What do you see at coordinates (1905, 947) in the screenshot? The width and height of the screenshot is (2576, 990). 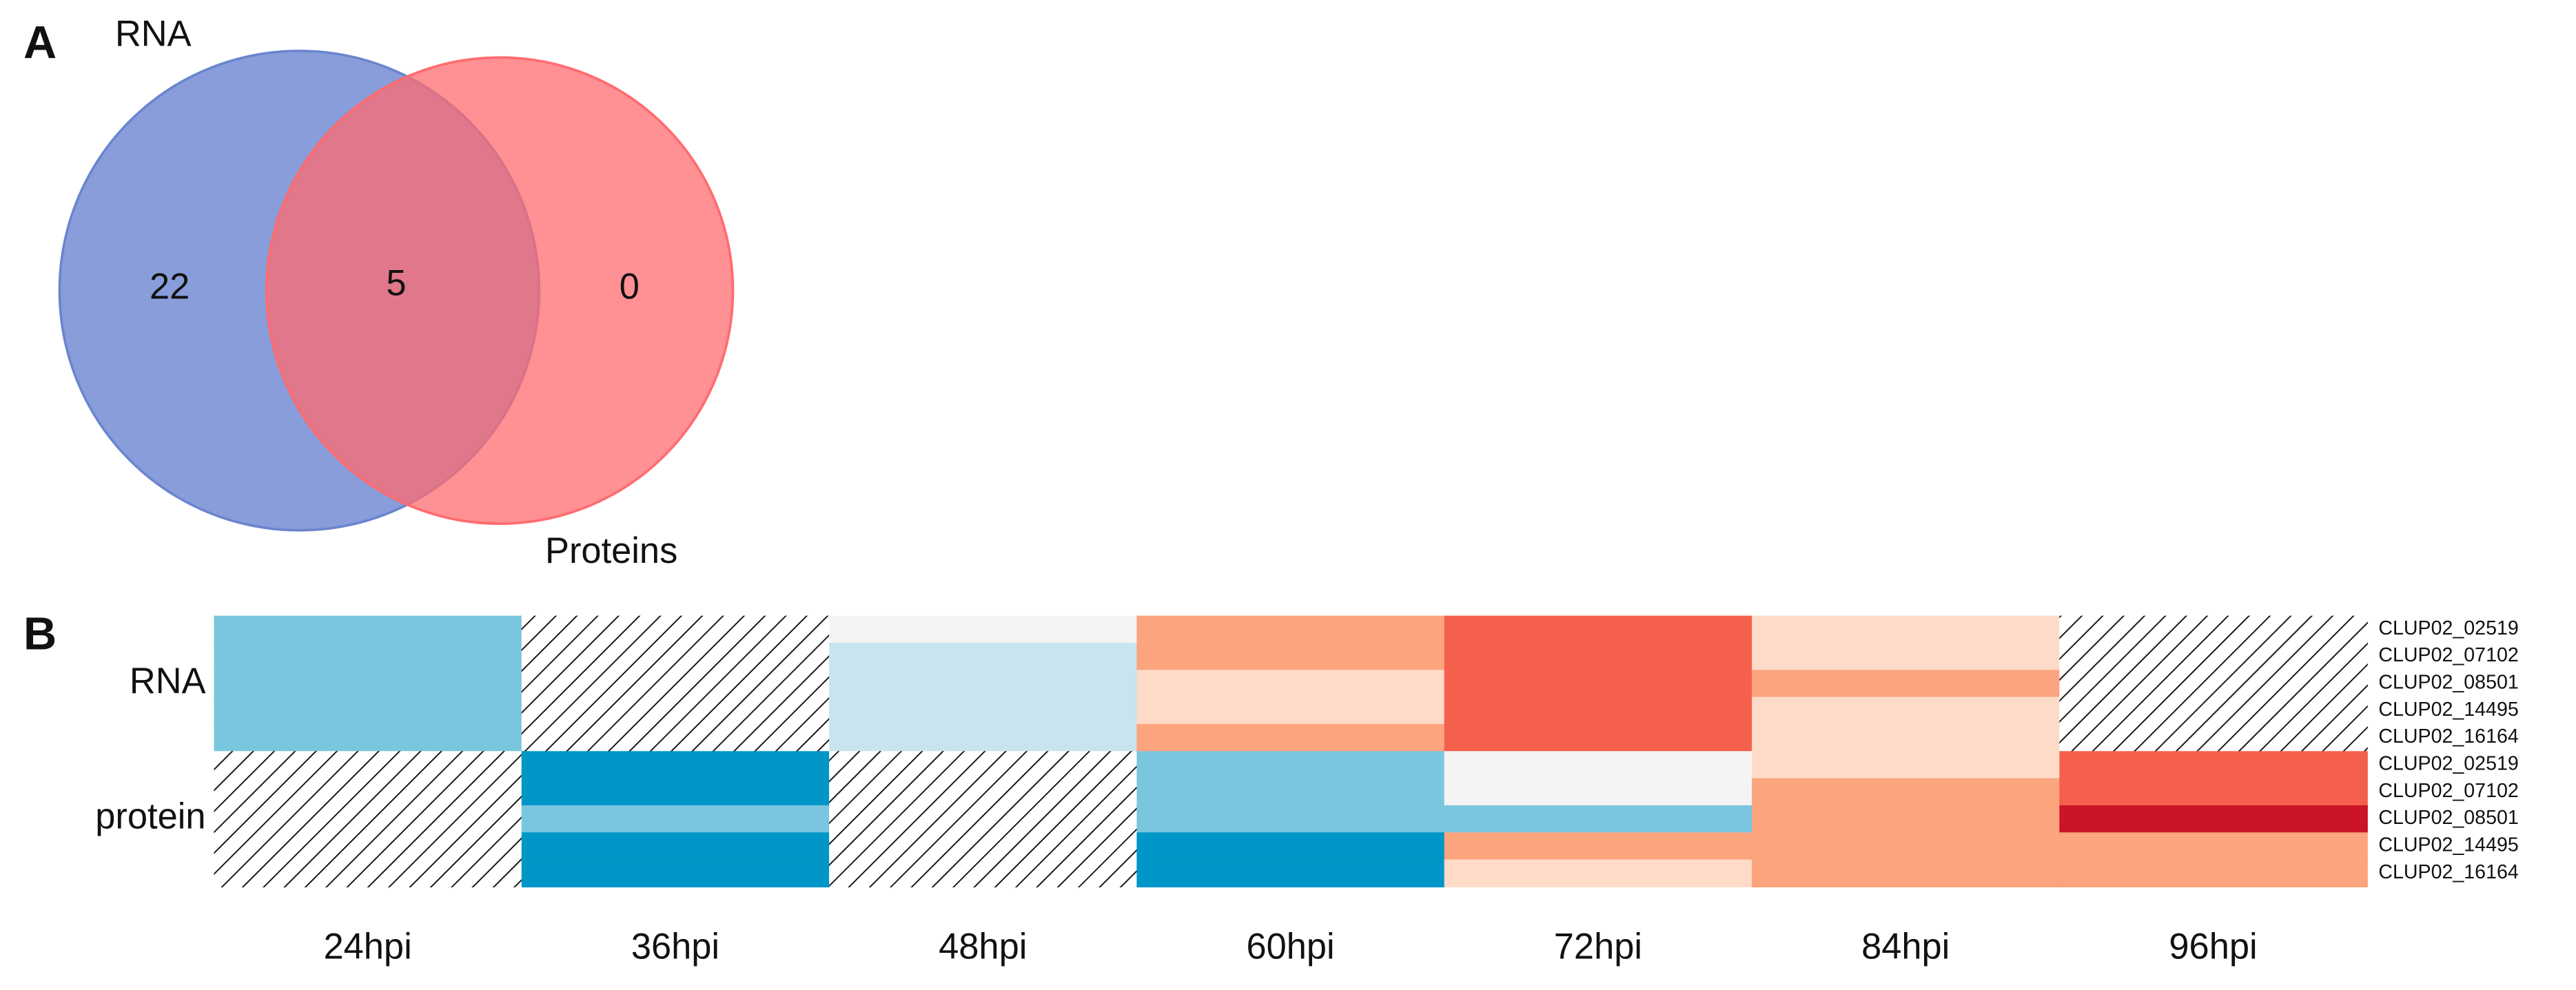 I see `column-label: 84hpi` at bounding box center [1905, 947].